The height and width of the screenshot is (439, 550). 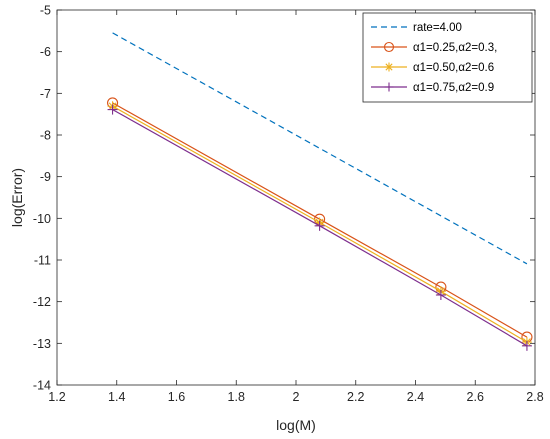 I want to click on x-tick-label: 1.8, so click(x=236, y=397).